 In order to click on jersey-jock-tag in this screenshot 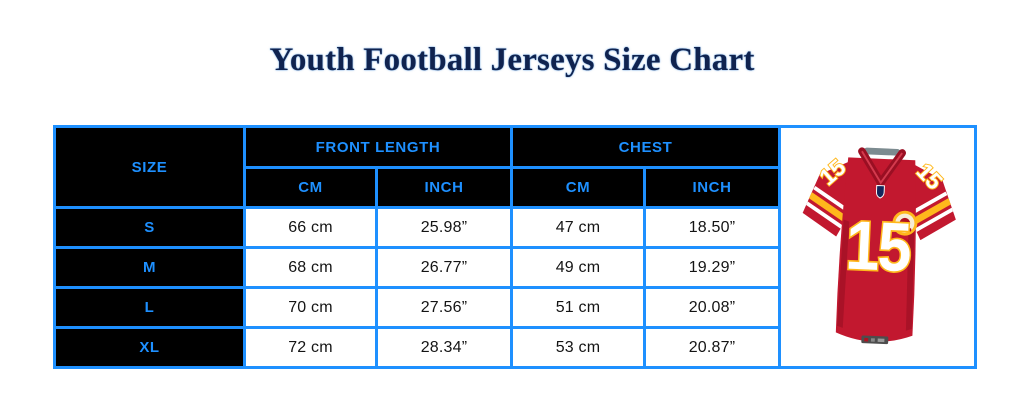, I will do `click(874, 339)`.